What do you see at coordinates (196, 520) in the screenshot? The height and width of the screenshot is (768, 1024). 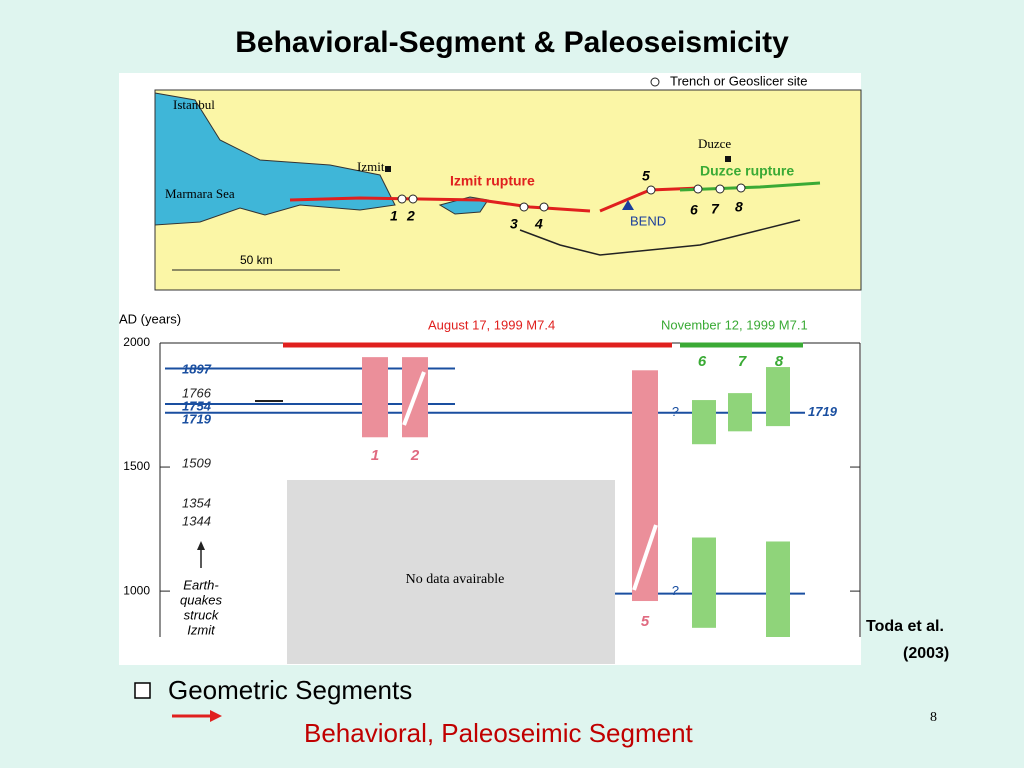 I see `year-label: 1344` at bounding box center [196, 520].